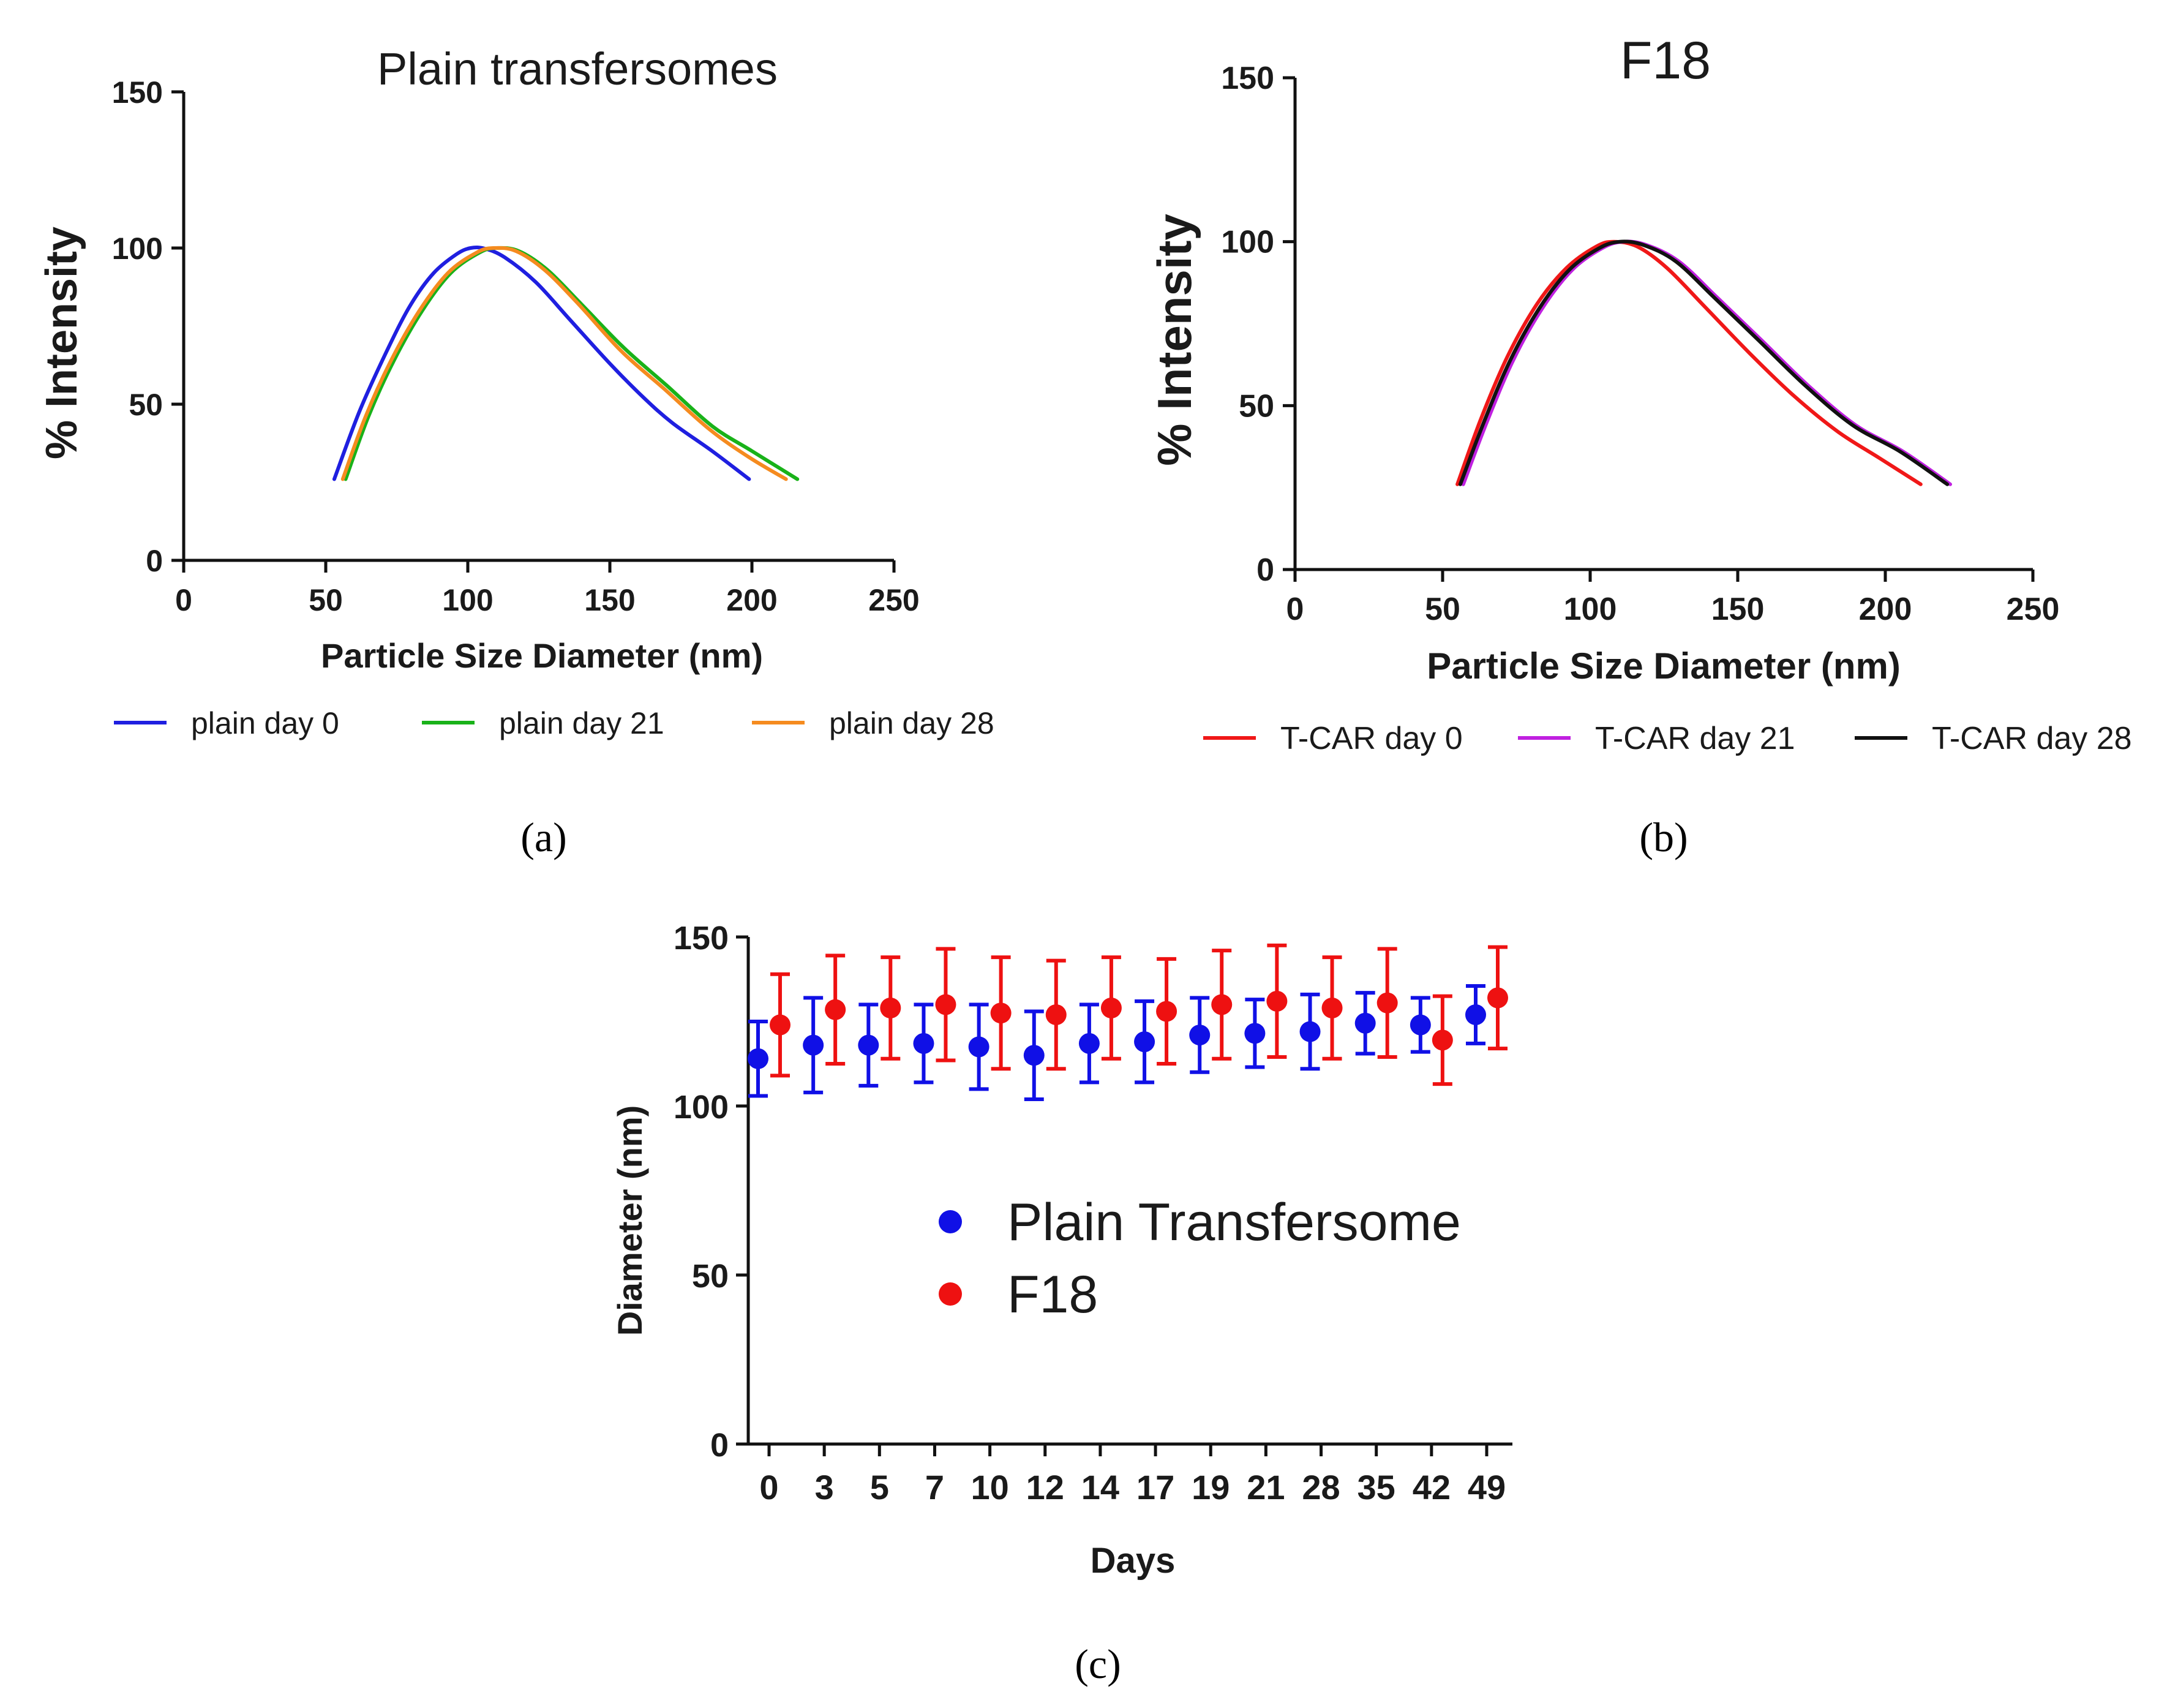  I want to click on chart-b-legend: T-CAR day 0 T-CAR day 21 T-CAR day 28, so click(1667, 739).